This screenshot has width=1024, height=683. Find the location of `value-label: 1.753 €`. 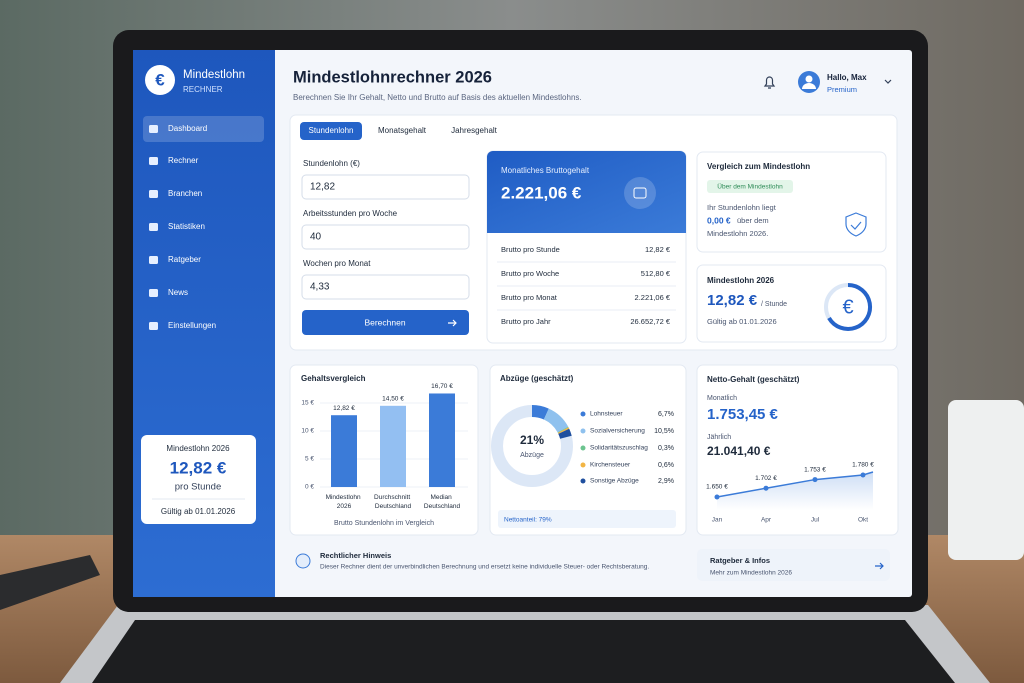

value-label: 1.753 € is located at coordinates (815, 469).